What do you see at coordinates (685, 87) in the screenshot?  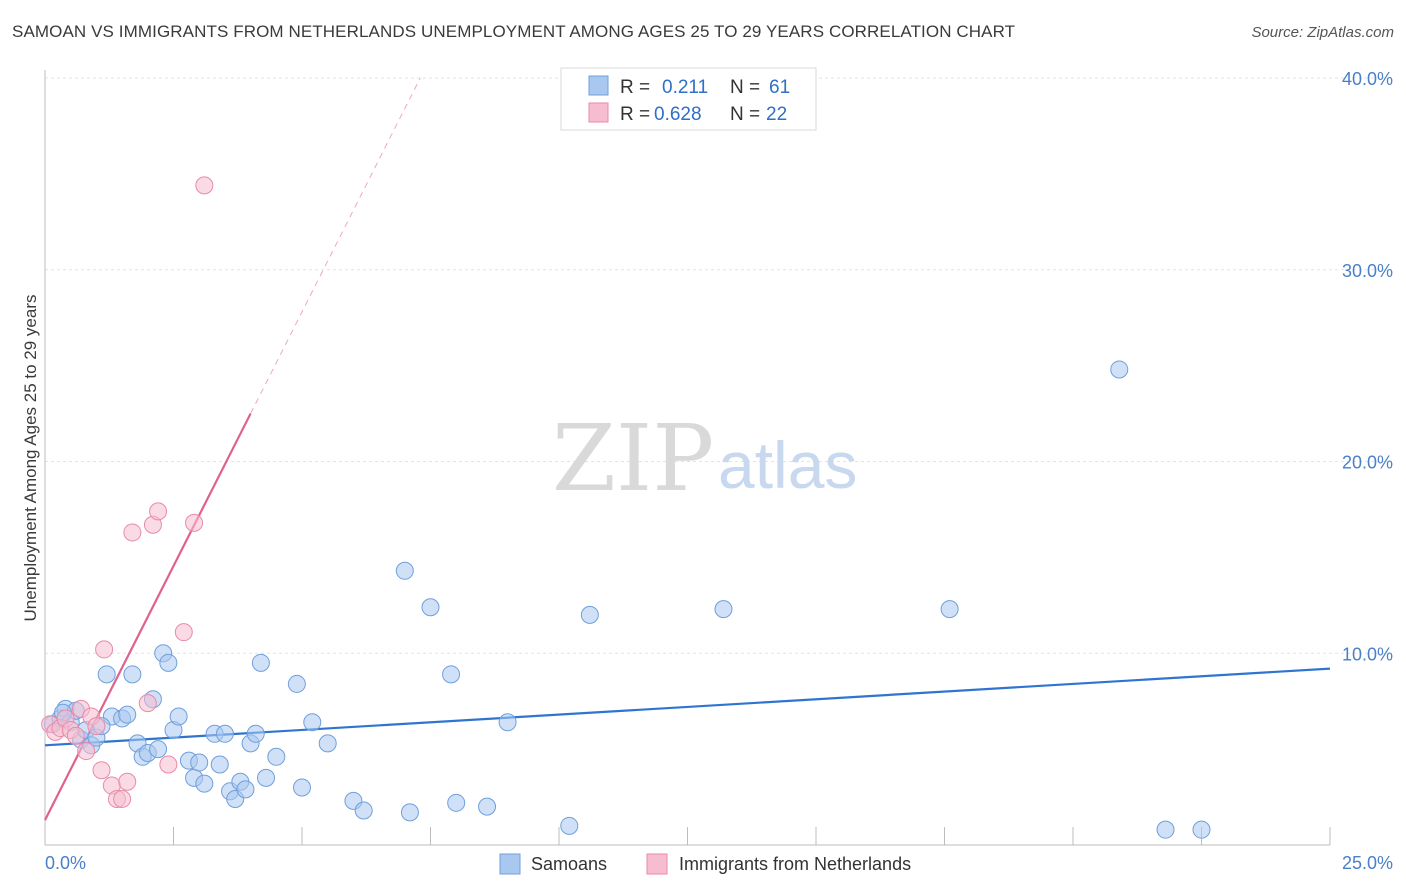 I see `legend-r-value-samoans: 0.211` at bounding box center [685, 87].